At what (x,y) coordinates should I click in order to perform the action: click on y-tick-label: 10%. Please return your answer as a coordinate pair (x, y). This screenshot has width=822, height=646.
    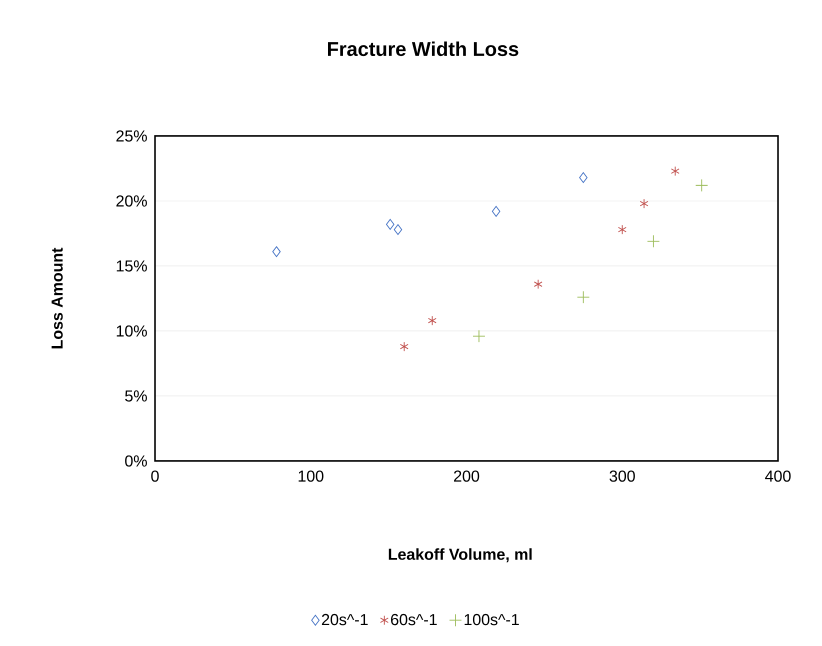
    Looking at the image, I should click on (131, 331).